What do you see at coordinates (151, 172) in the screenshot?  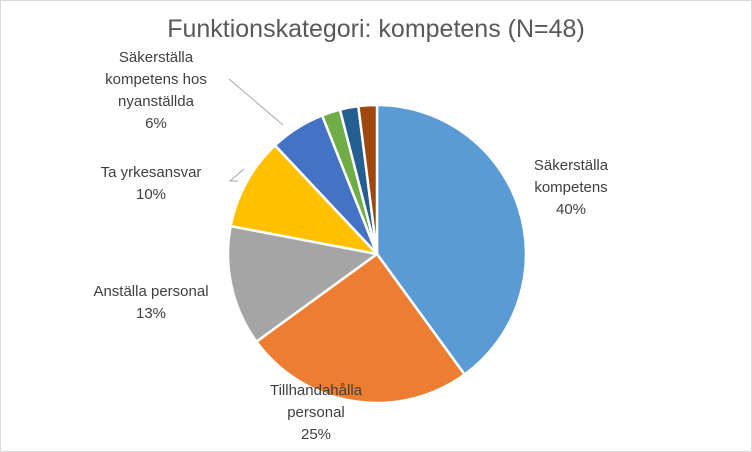 I see `data-label-text: Ta yrkesansvar` at bounding box center [151, 172].